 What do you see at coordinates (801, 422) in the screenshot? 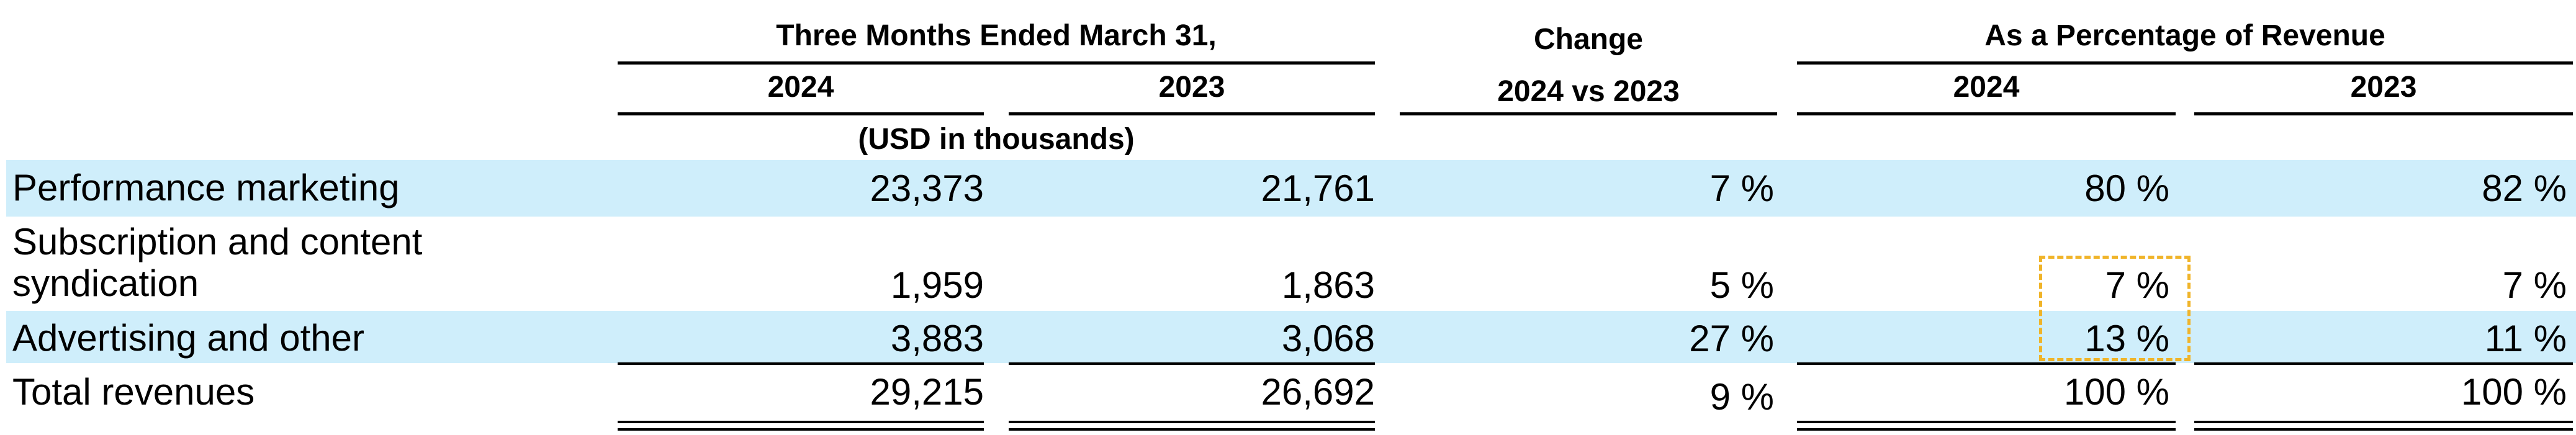
I see `double-rule-2024-a` at bounding box center [801, 422].